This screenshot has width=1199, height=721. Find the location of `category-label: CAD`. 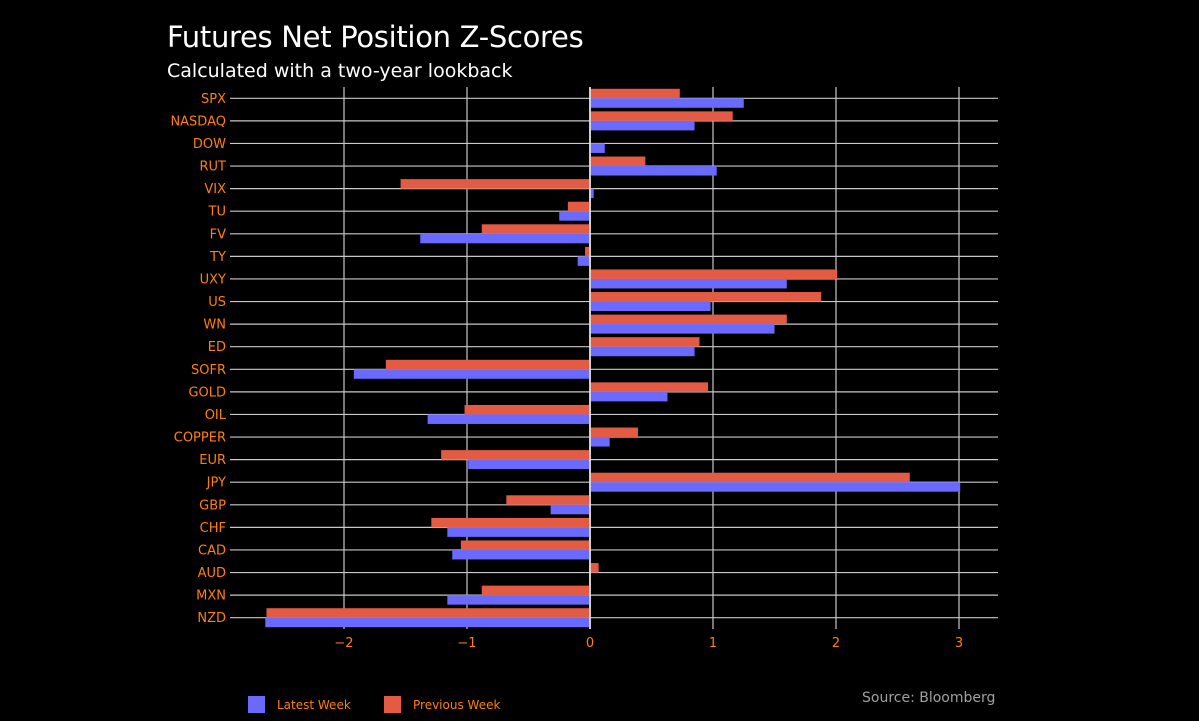

category-label: CAD is located at coordinates (212, 550).